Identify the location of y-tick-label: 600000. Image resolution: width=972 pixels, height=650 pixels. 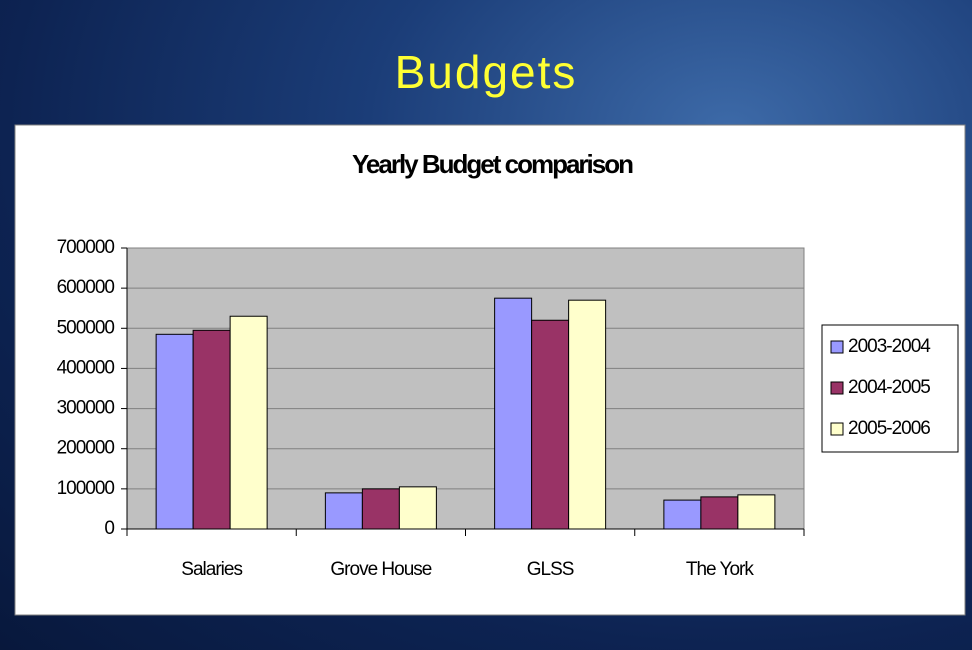
(86, 287).